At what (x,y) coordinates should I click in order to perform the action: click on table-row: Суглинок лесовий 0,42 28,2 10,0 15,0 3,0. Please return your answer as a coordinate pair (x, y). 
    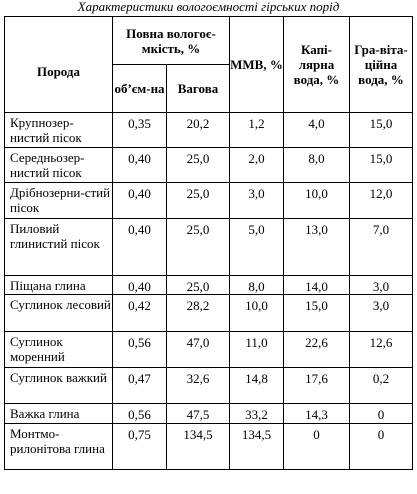
    Looking at the image, I should click on (208, 313).